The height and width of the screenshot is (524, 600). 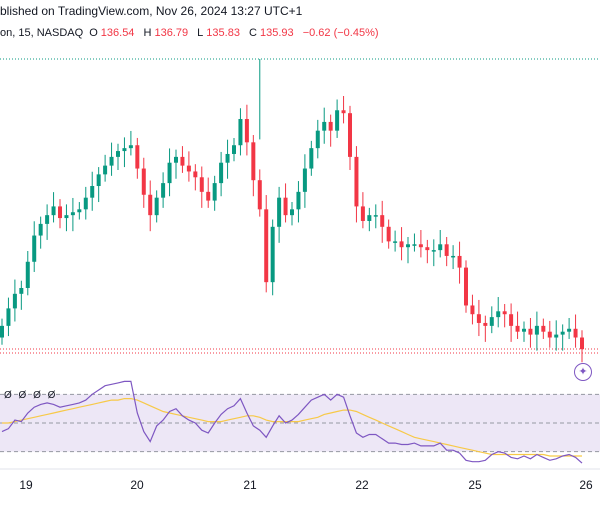 What do you see at coordinates (223, 33) in the screenshot?
I see `low-value: 135.83` at bounding box center [223, 33].